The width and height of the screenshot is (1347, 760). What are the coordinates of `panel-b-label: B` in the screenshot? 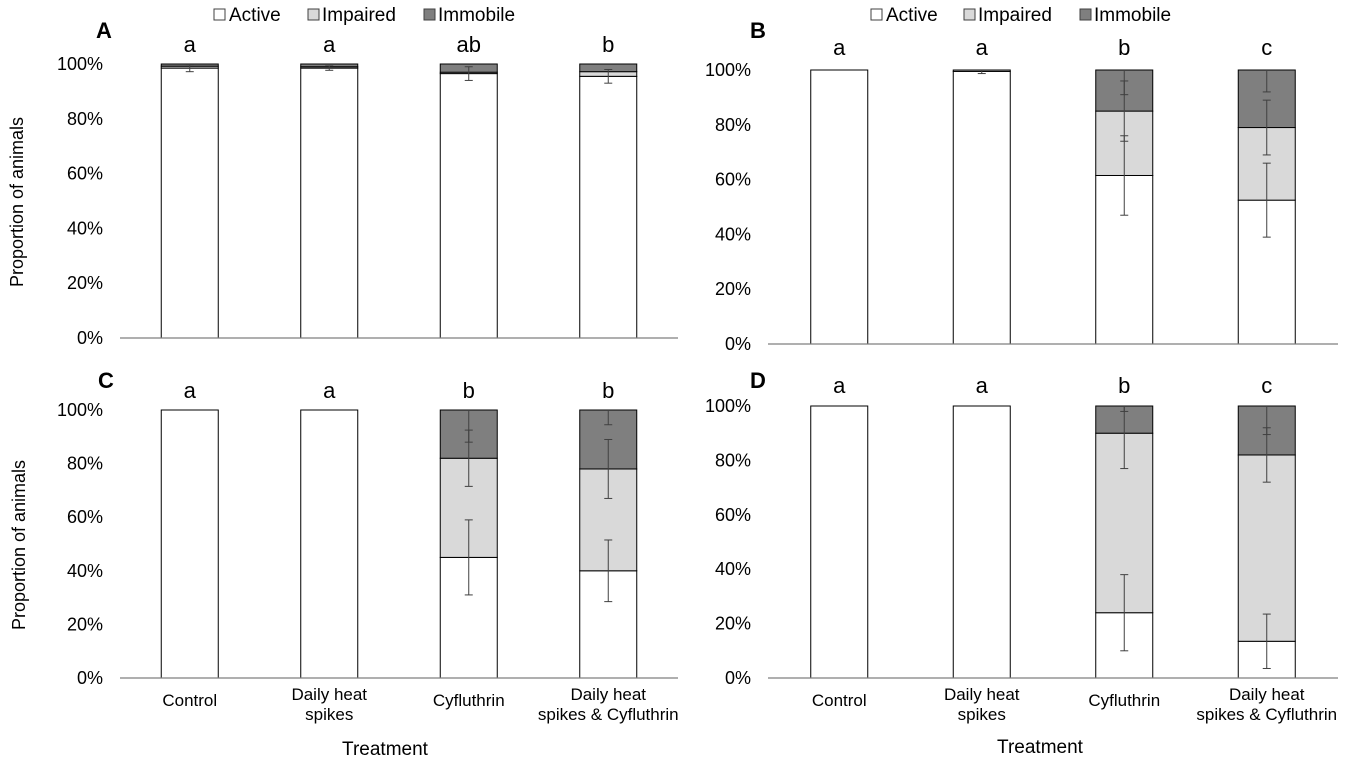 It's located at (758, 30).